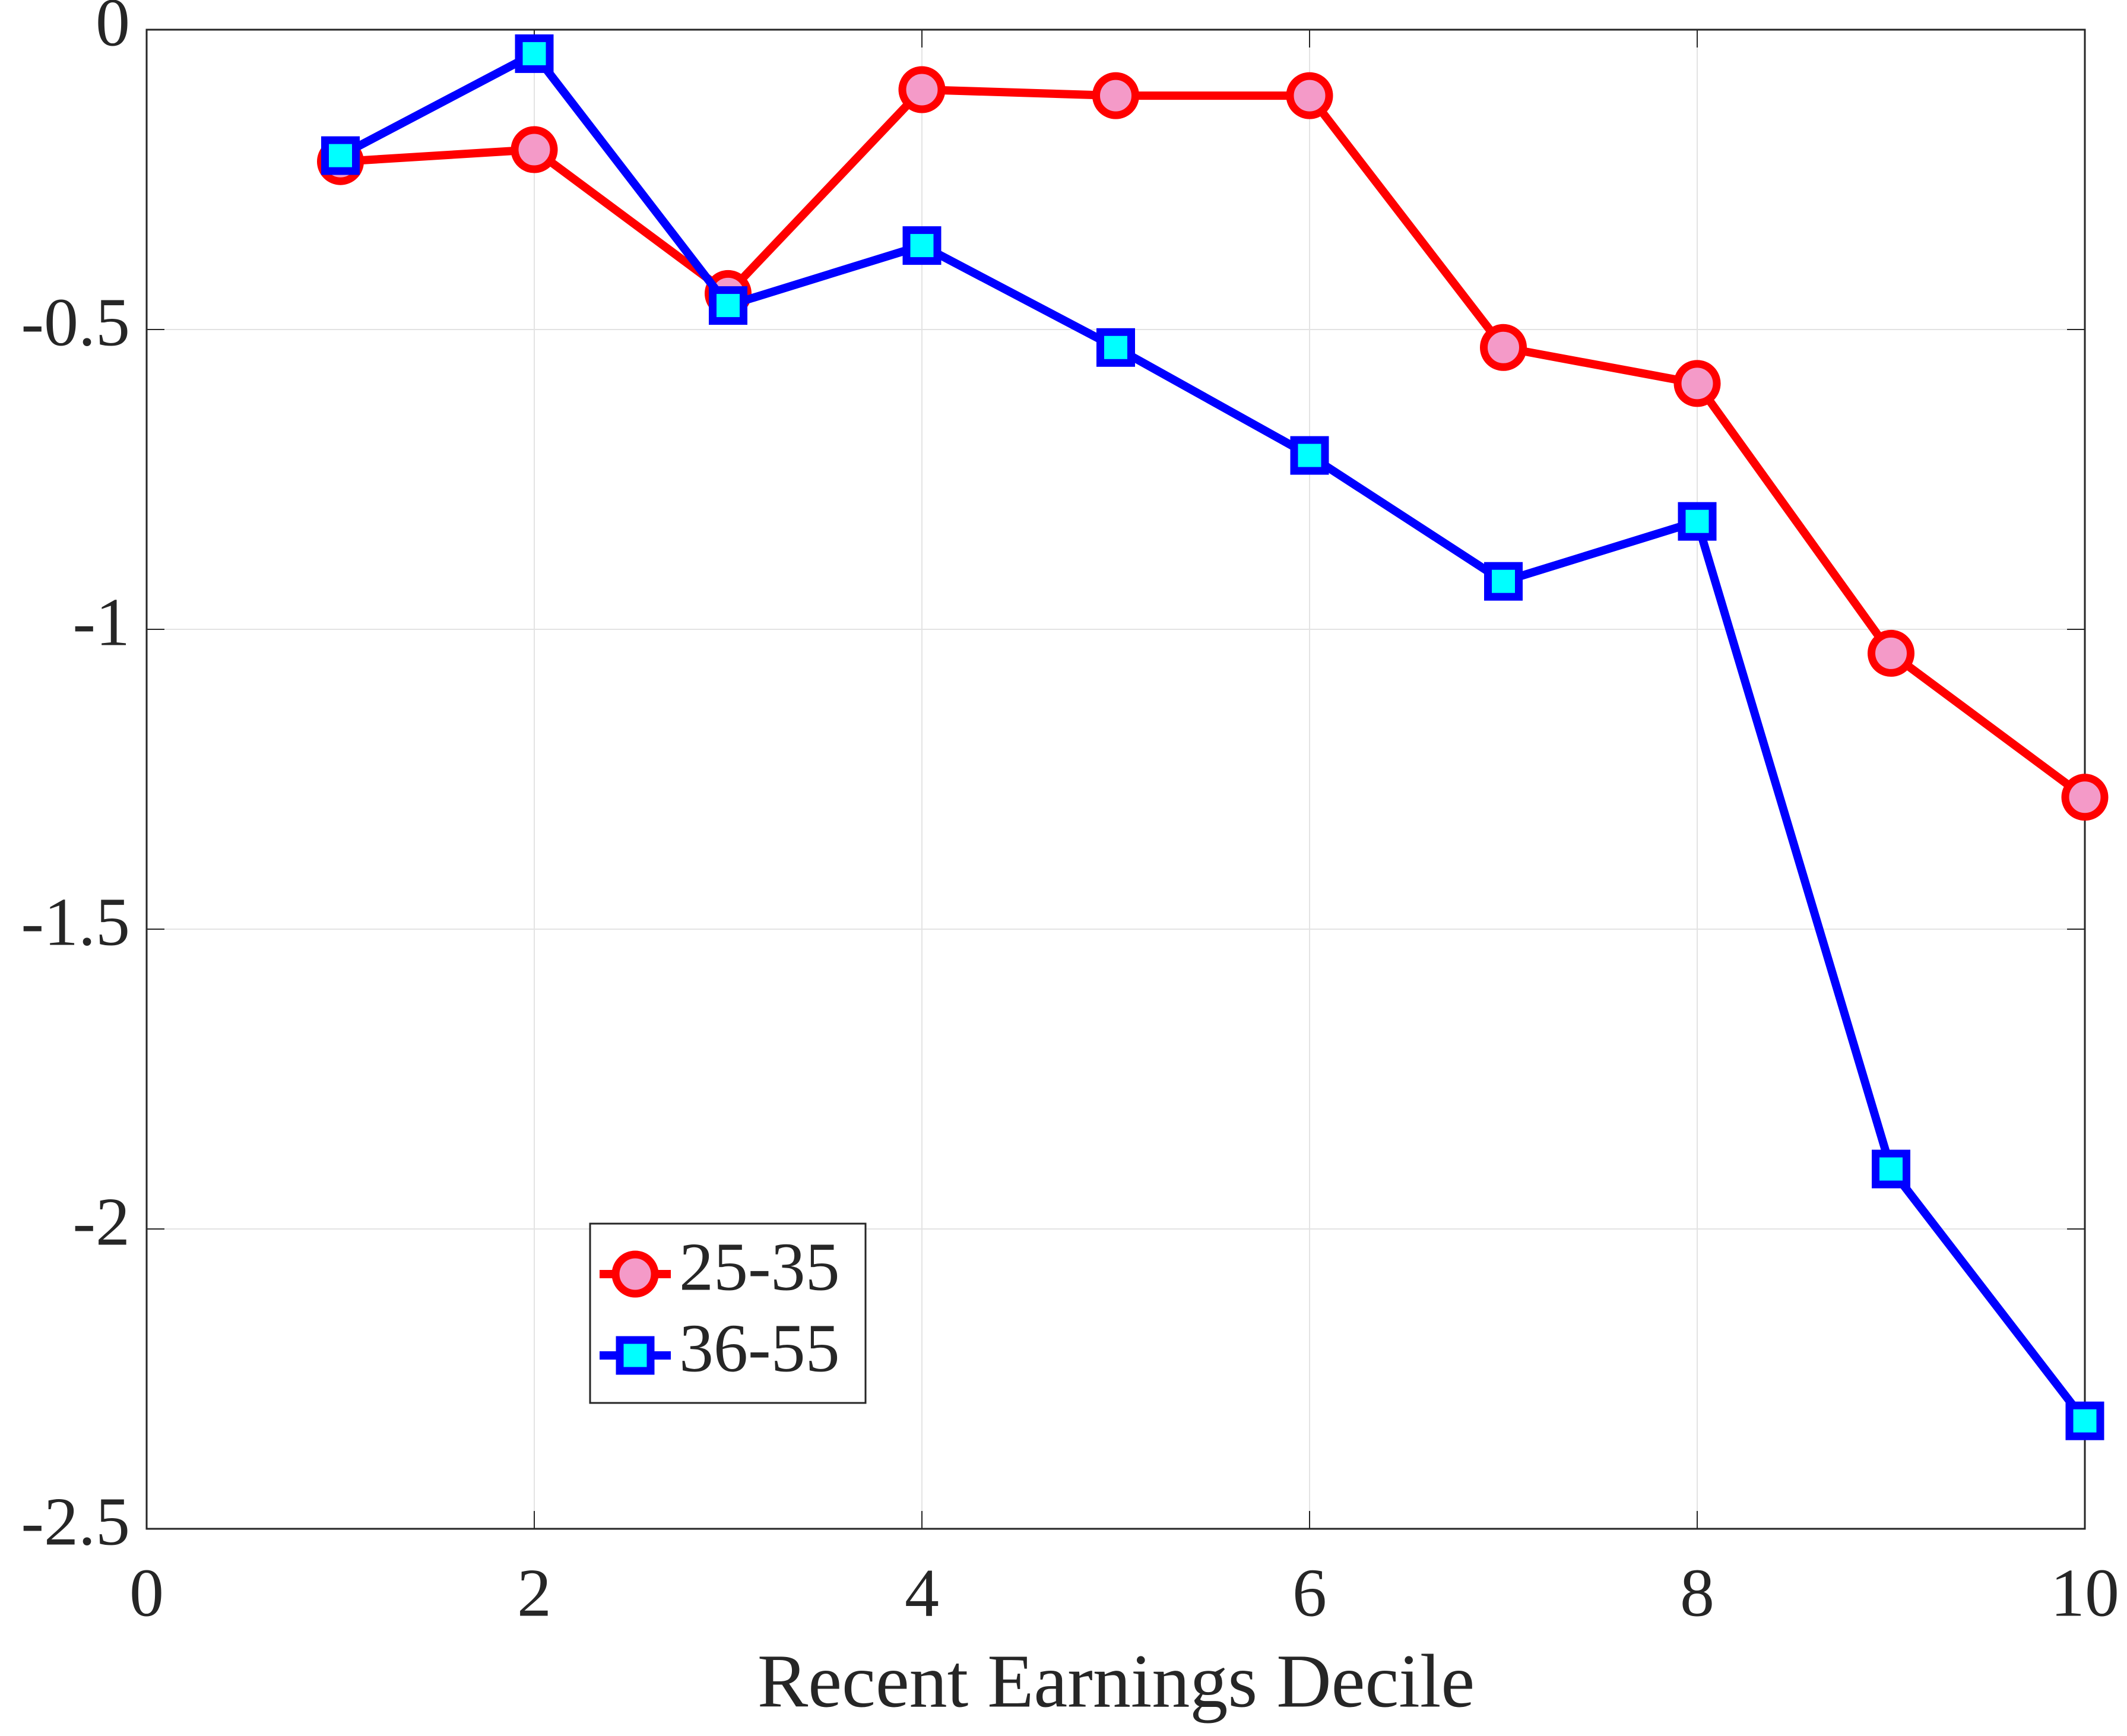  I want to click on y-tick-label: -0.5, so click(75, 323).